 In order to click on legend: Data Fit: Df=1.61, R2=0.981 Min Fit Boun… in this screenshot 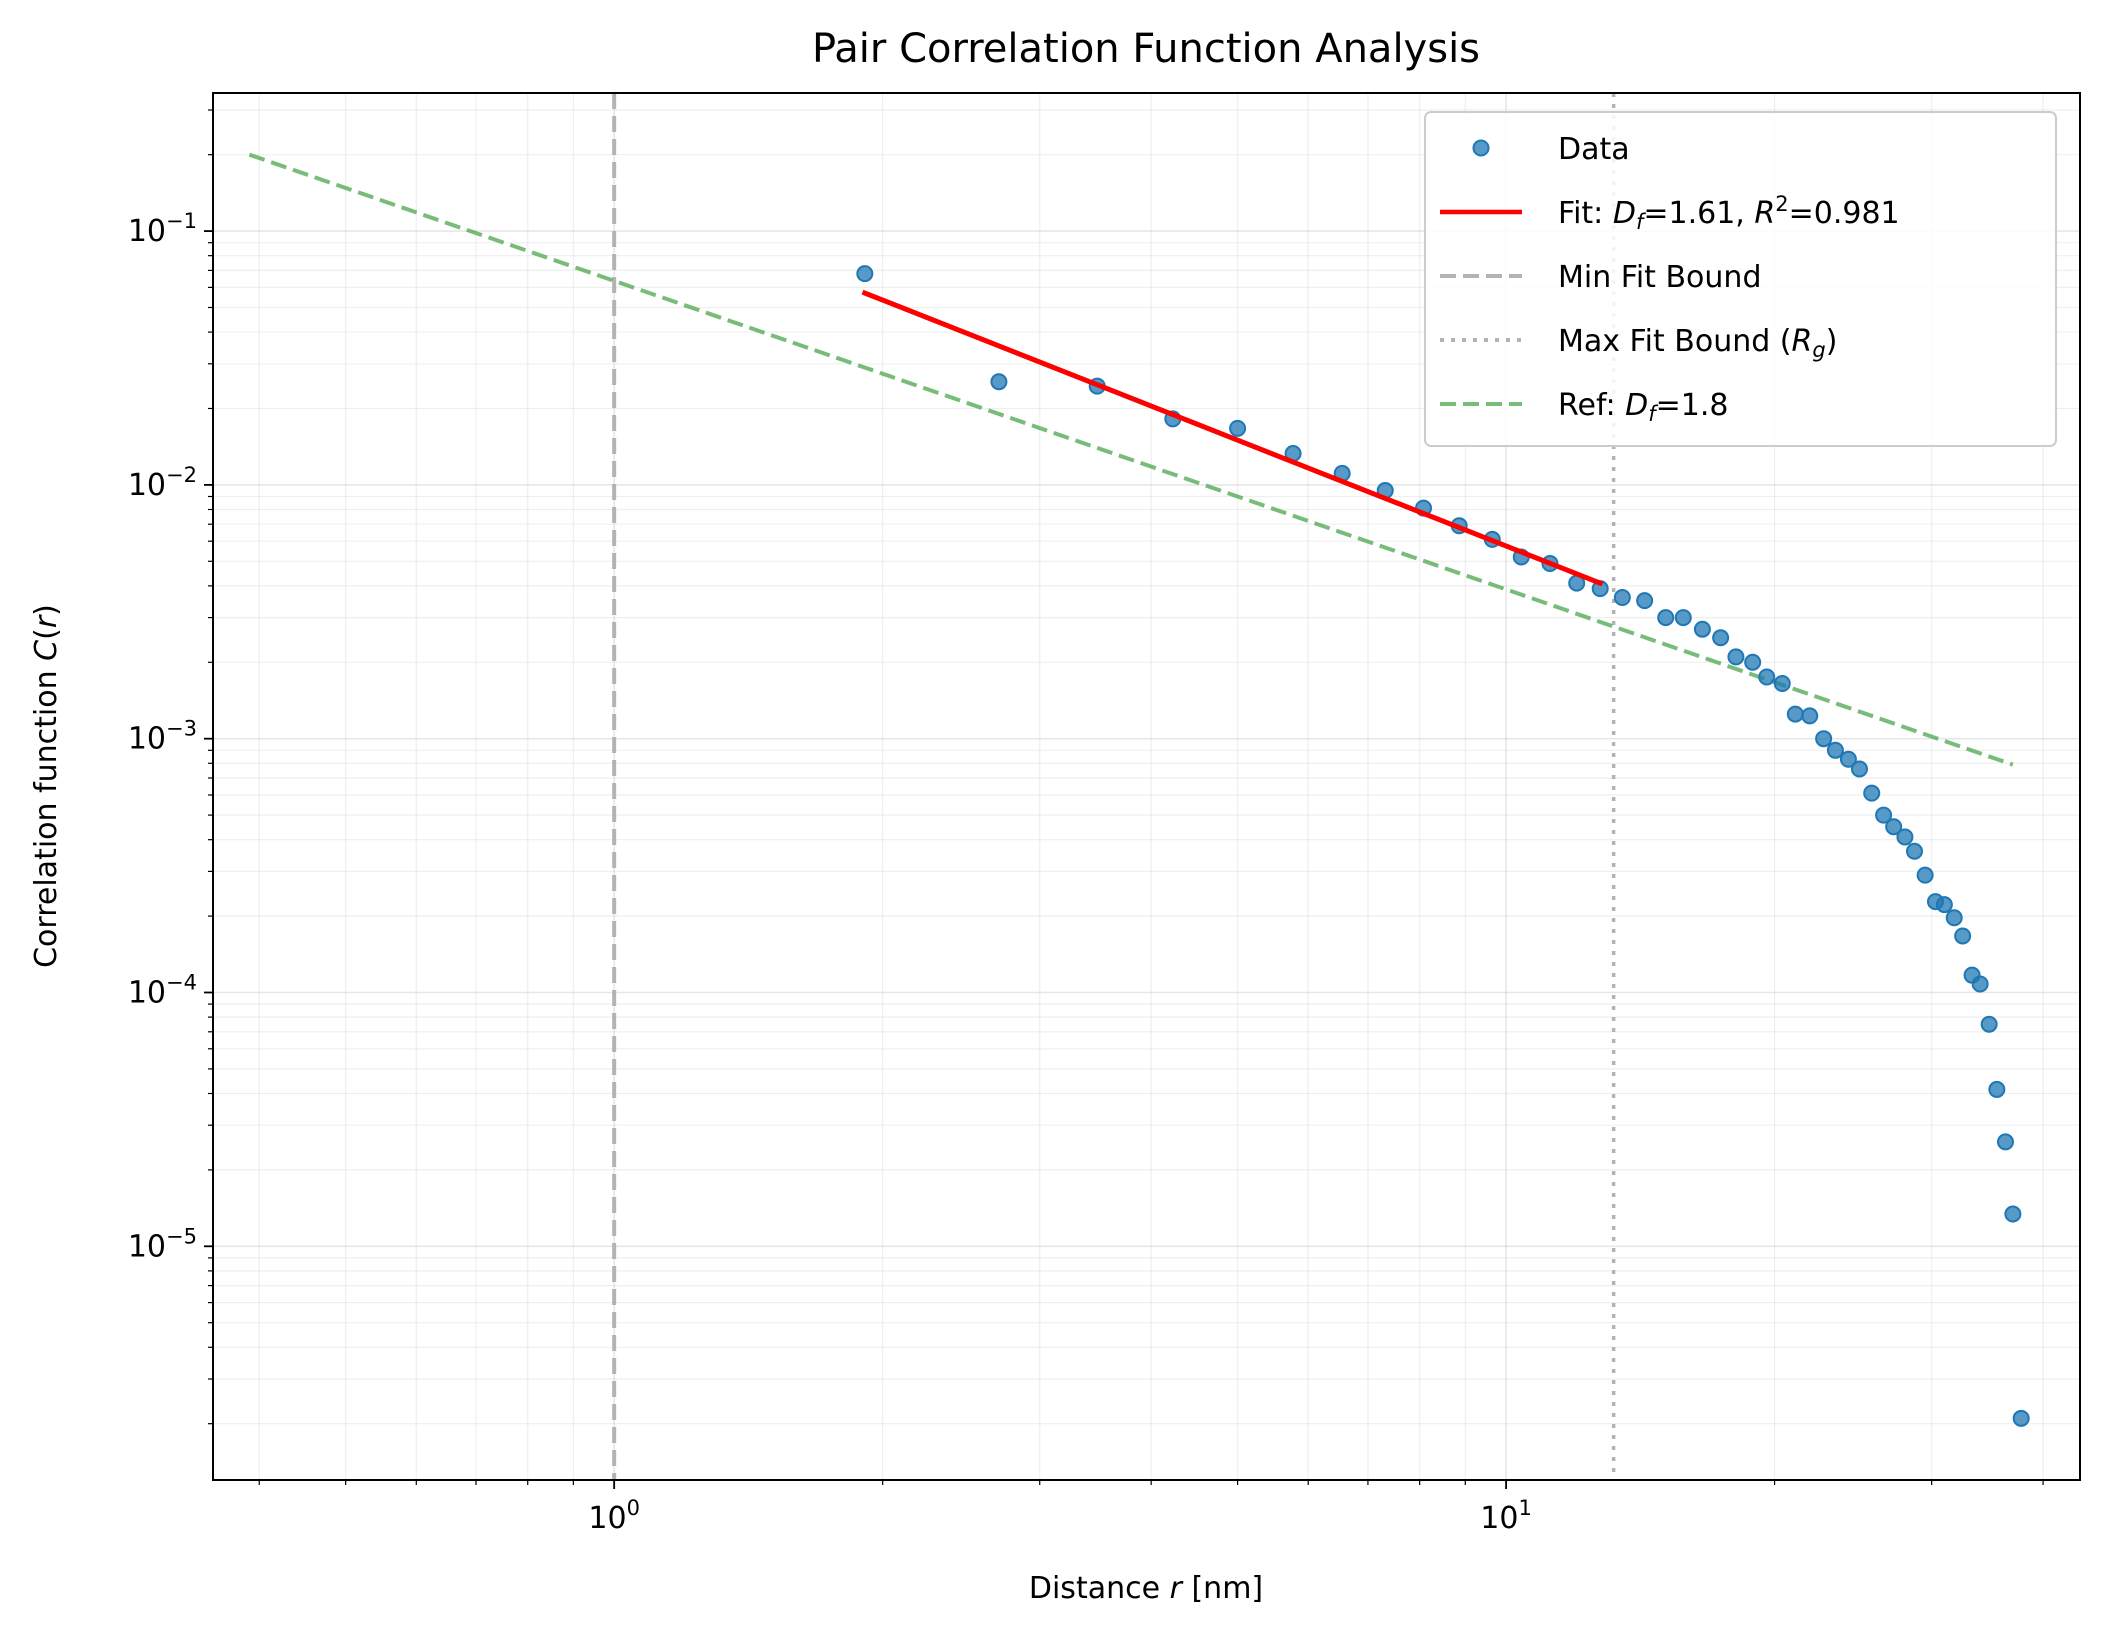, I will do `click(1740, 279)`.